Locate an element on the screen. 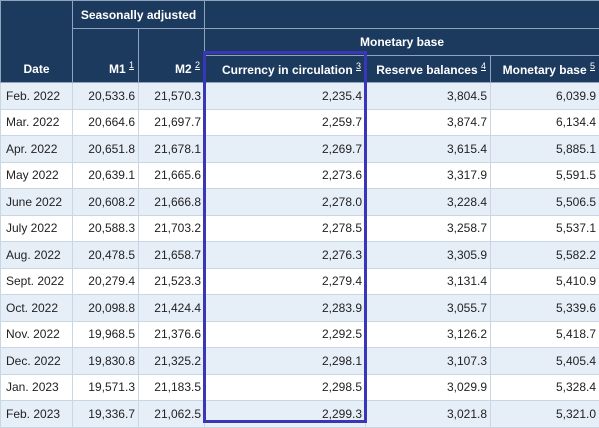 Image resolution: width=599 pixels, height=428 pixels. cell-m1: 20,588.3 is located at coordinates (106, 228).